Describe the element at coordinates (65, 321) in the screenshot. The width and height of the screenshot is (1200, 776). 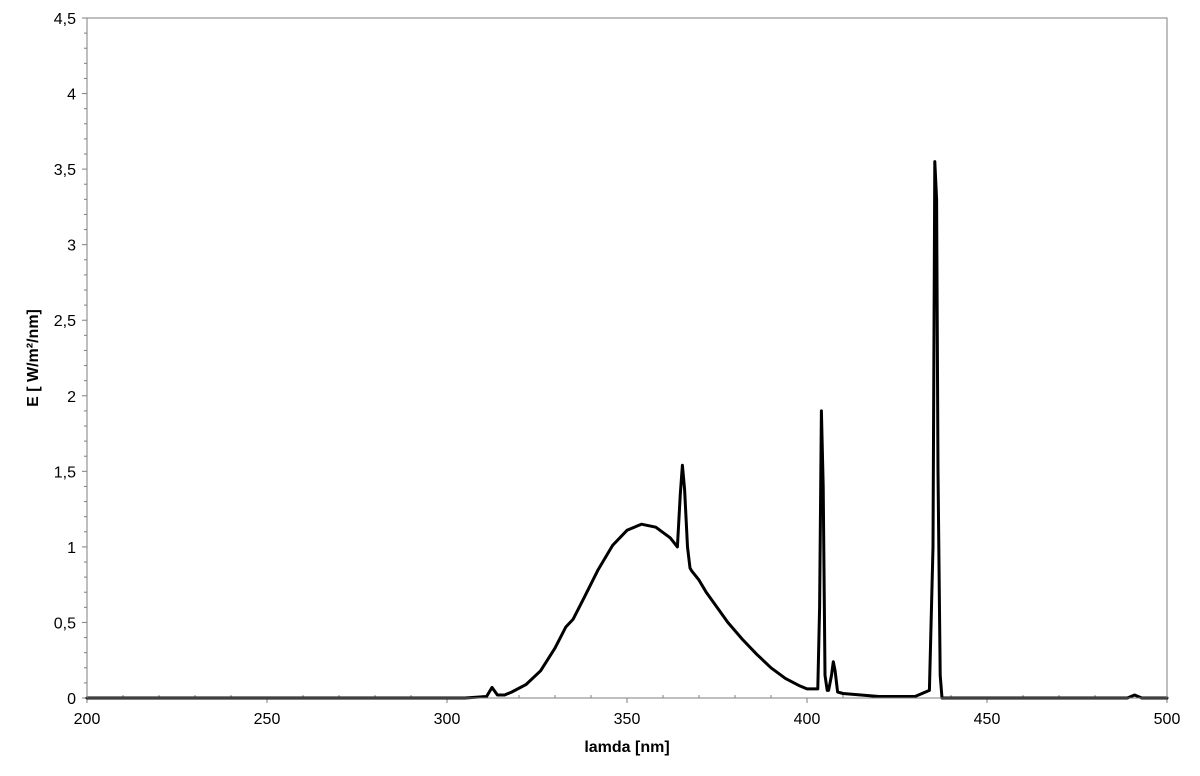
I see `y-tick-label: 2,5` at that location.